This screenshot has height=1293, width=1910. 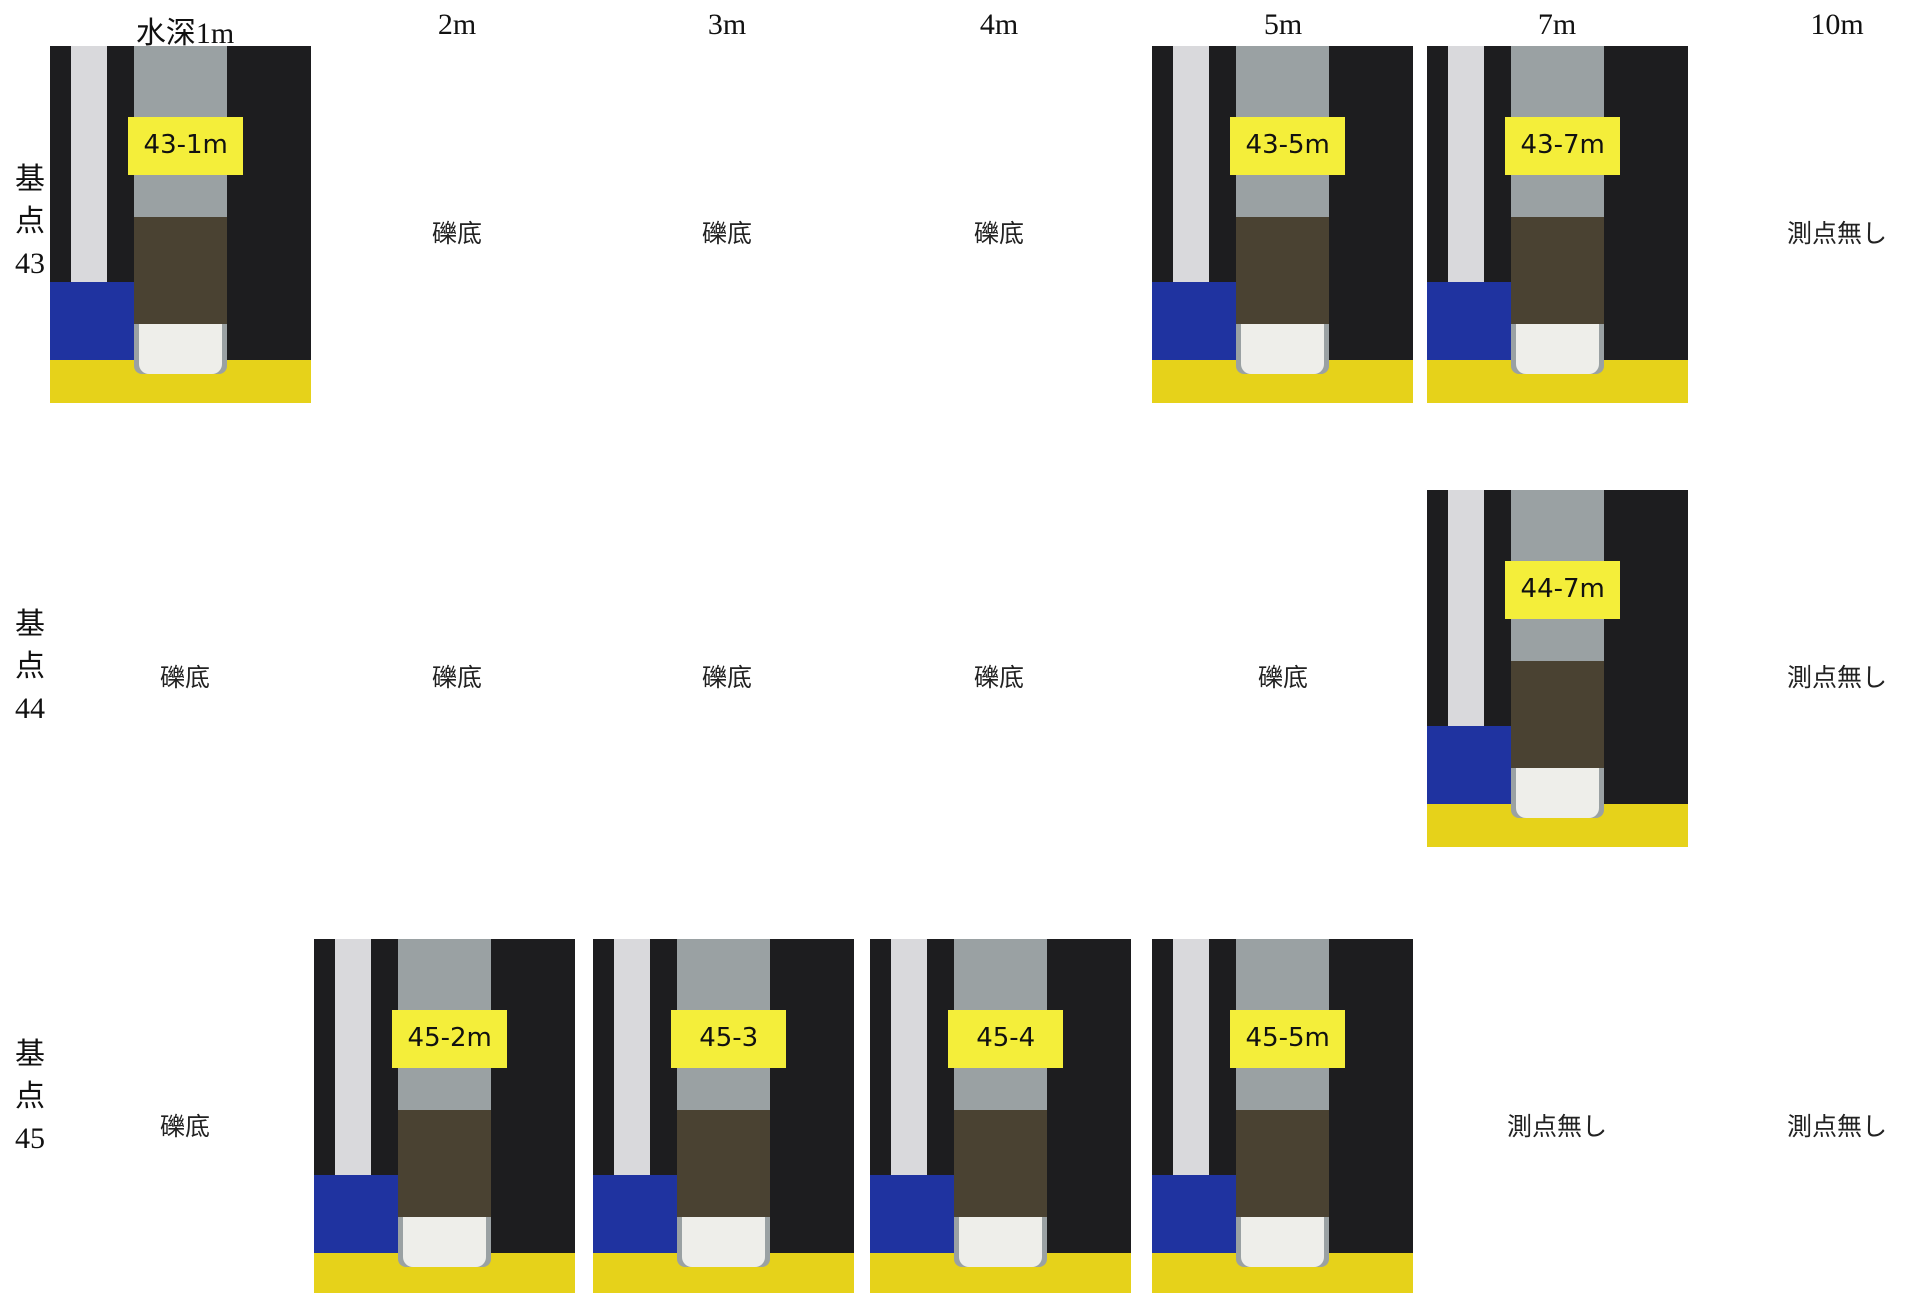 I want to click on column-header: 水深1m, so click(x=185, y=33).